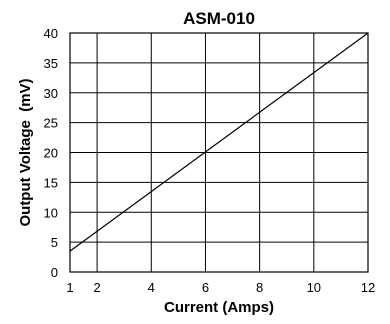 The height and width of the screenshot is (324, 390). I want to click on y-tick-label: 5, so click(54, 242).